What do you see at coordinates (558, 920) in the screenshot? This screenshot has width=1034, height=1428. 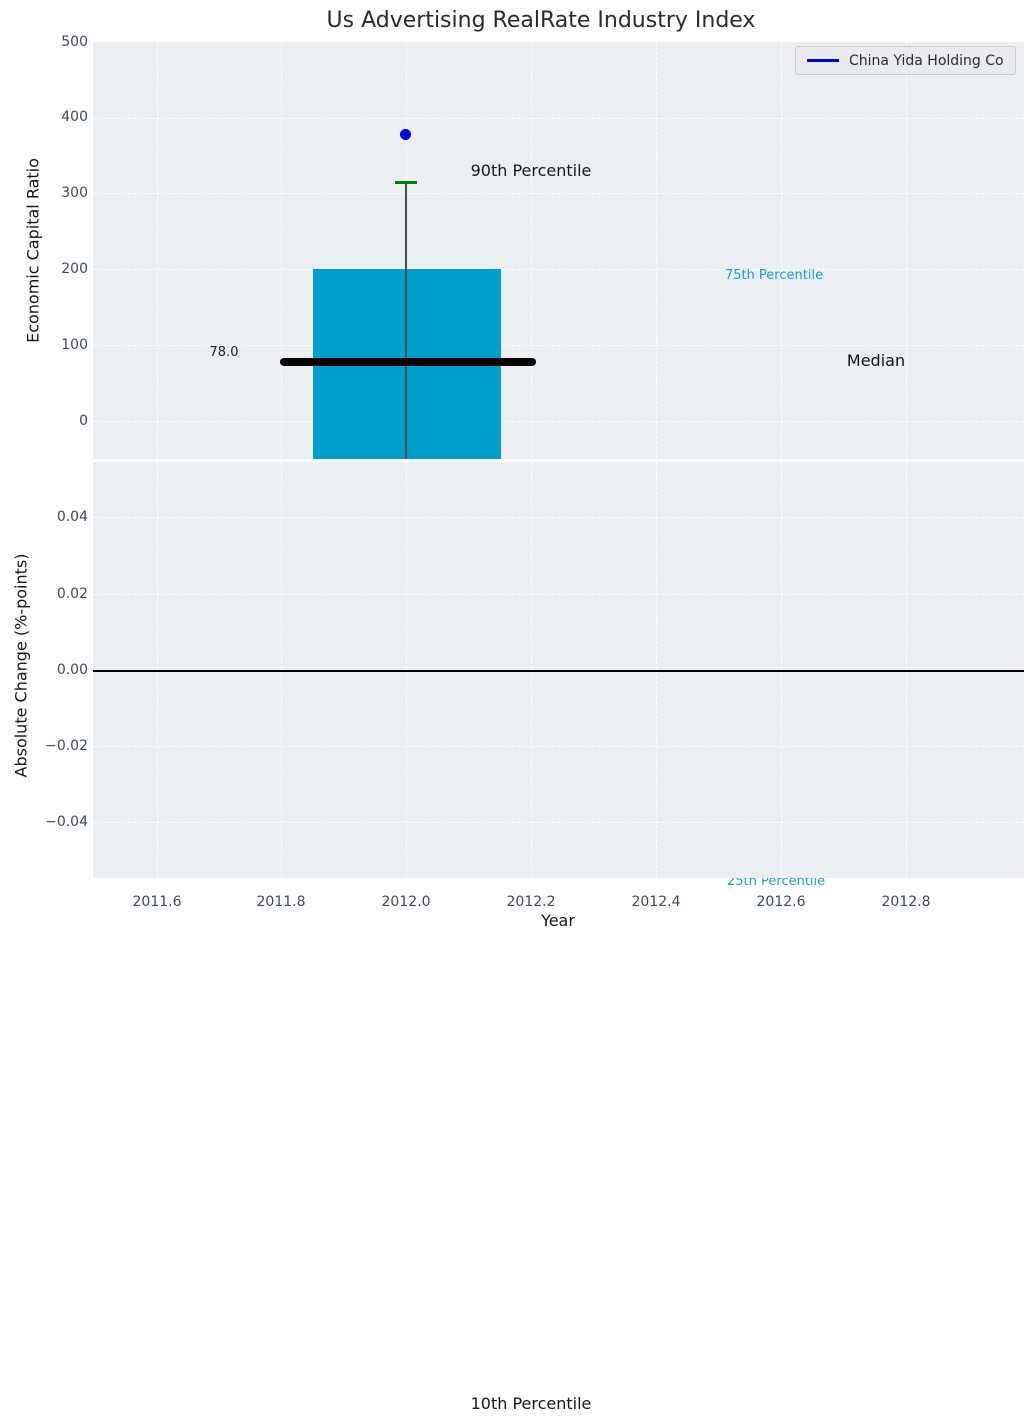 I see `x-axis-title: Year` at bounding box center [558, 920].